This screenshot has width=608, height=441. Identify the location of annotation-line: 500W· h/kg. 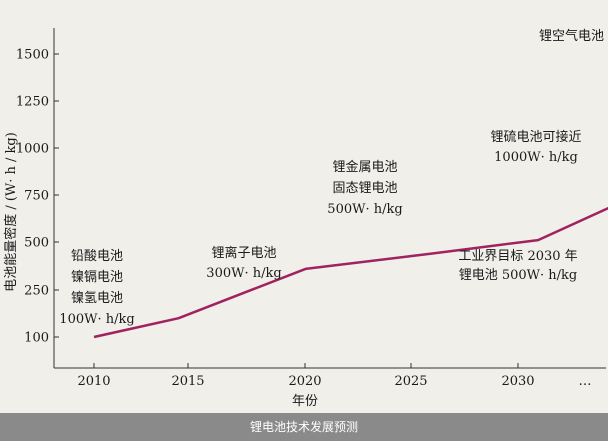
(364, 209).